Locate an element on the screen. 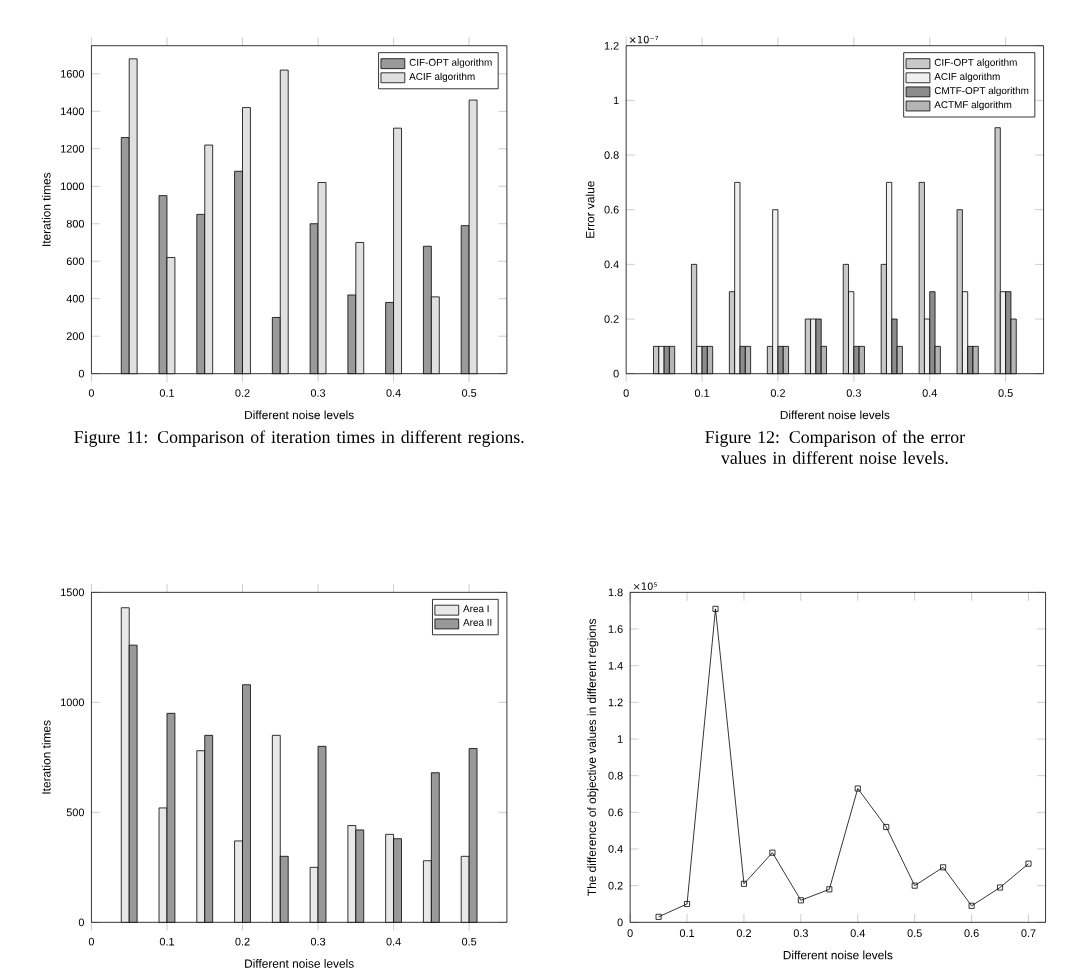  caption: Figure 12: Comparison of the error values in different noise levels. is located at coordinates (835, 447).